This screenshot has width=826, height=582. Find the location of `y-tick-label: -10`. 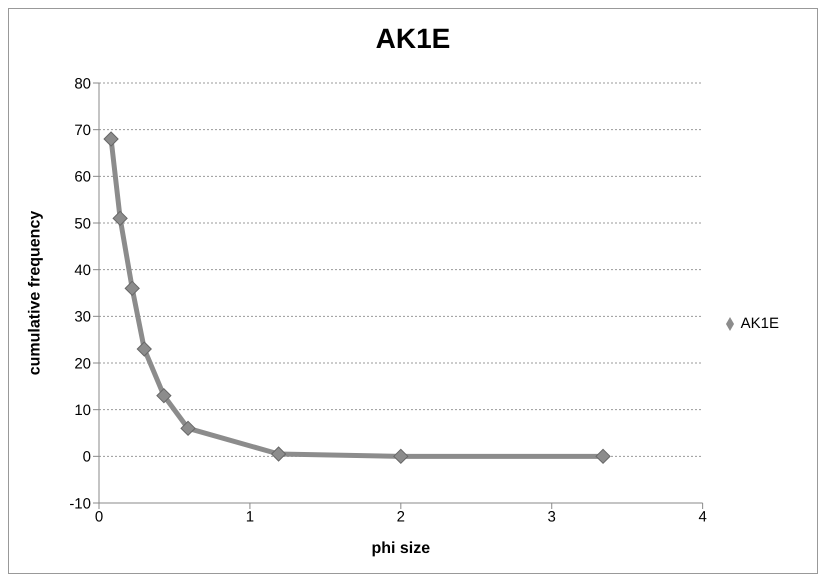

y-tick-label: -10 is located at coordinates (80, 503).